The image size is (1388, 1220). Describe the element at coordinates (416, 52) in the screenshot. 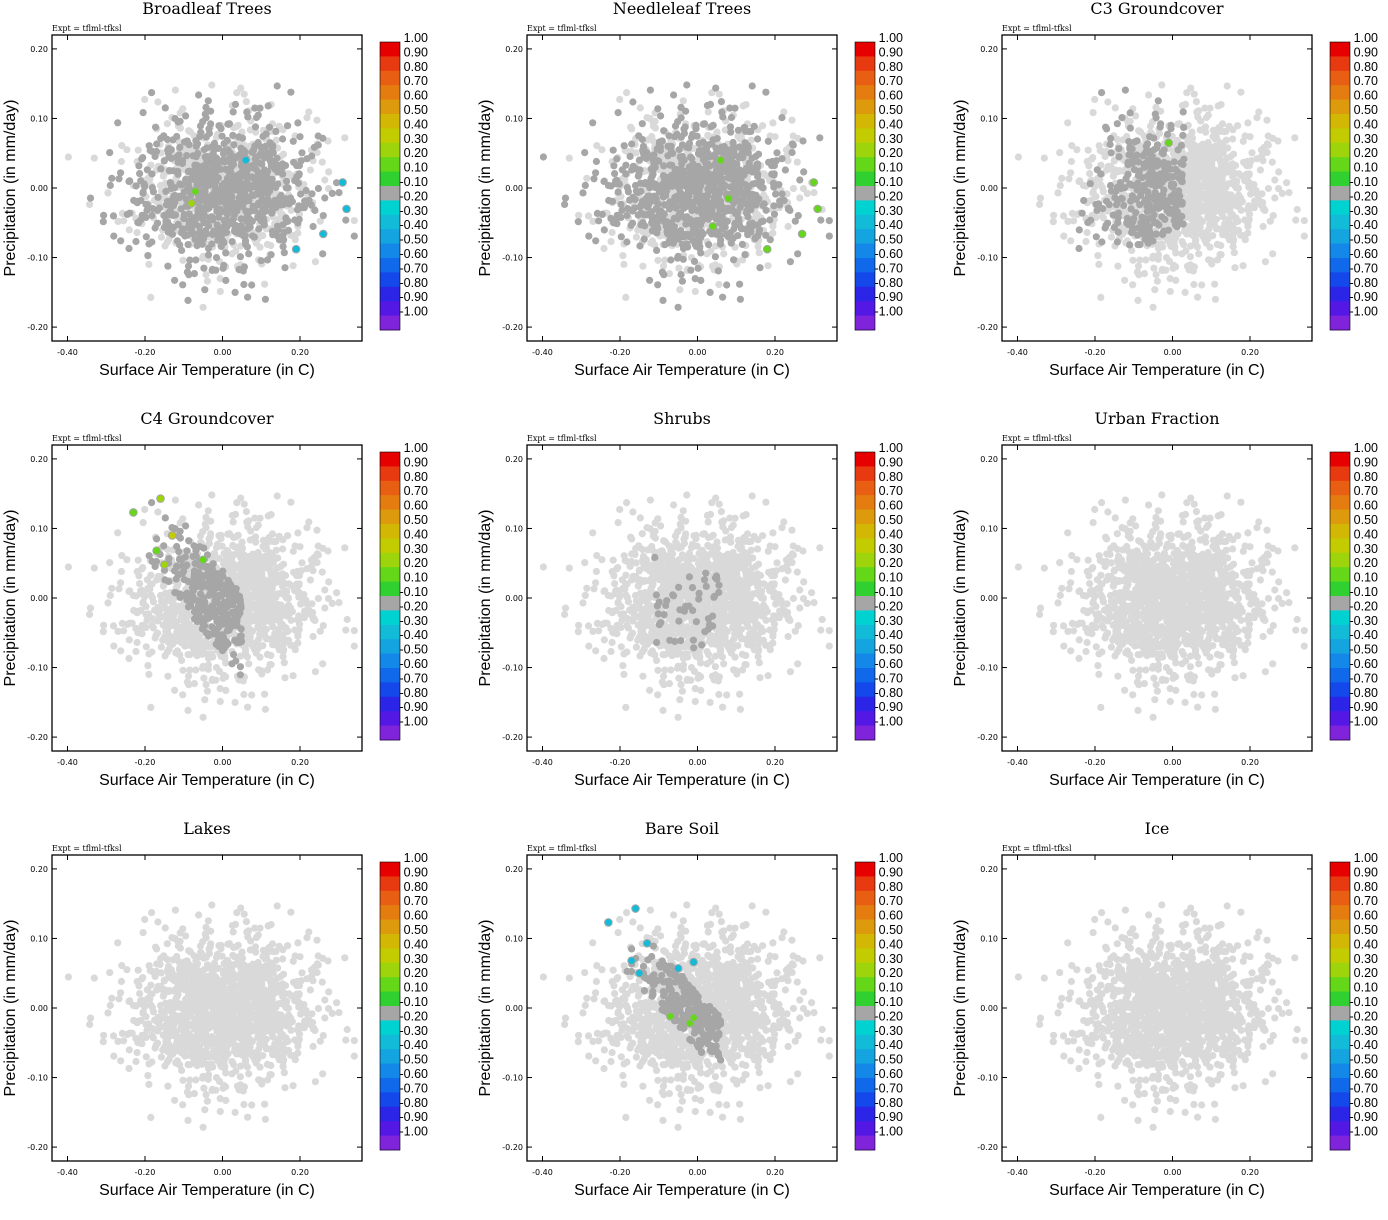

I see `colorbar-label: 0.90` at that location.